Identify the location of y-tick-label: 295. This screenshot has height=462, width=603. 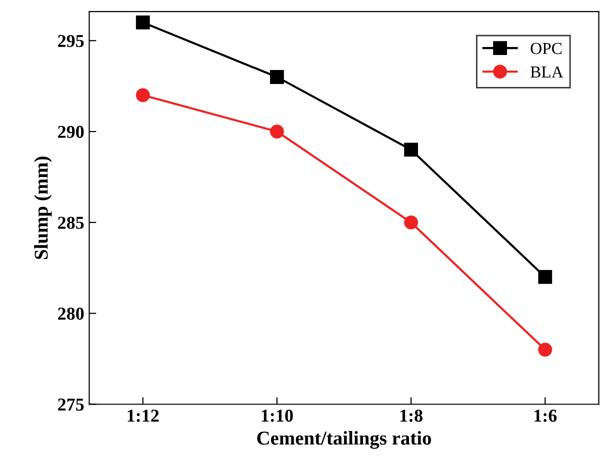
(71, 41).